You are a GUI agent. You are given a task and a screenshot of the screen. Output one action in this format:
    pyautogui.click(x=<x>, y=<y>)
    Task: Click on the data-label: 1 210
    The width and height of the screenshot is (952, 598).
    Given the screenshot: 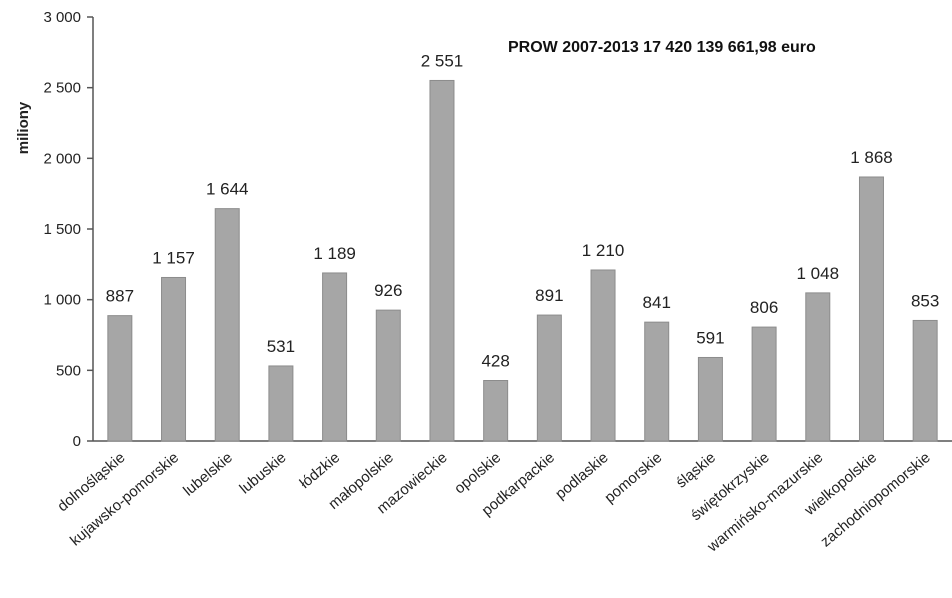 What is the action you would take?
    pyautogui.click(x=603, y=250)
    